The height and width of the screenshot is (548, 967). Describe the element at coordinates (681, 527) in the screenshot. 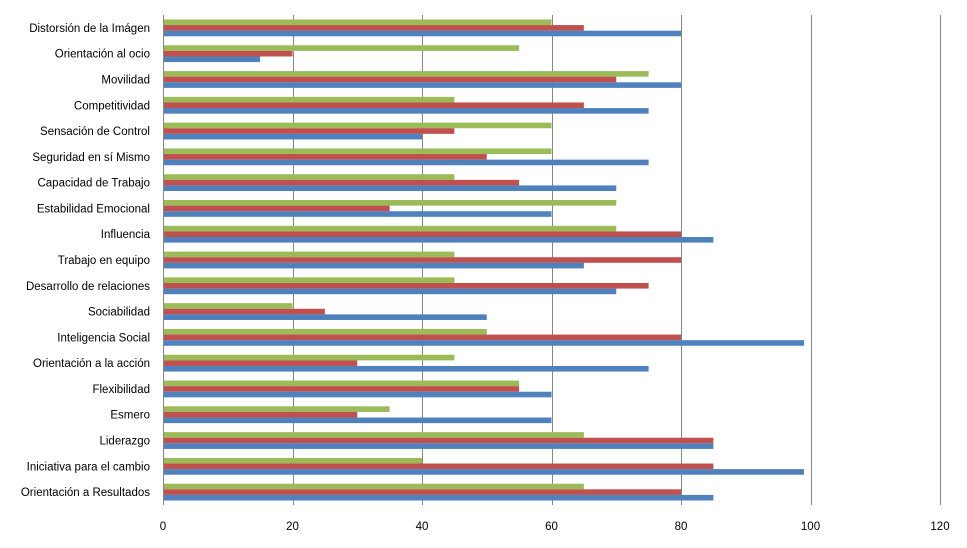

I see `x-tick-label: 80` at that location.